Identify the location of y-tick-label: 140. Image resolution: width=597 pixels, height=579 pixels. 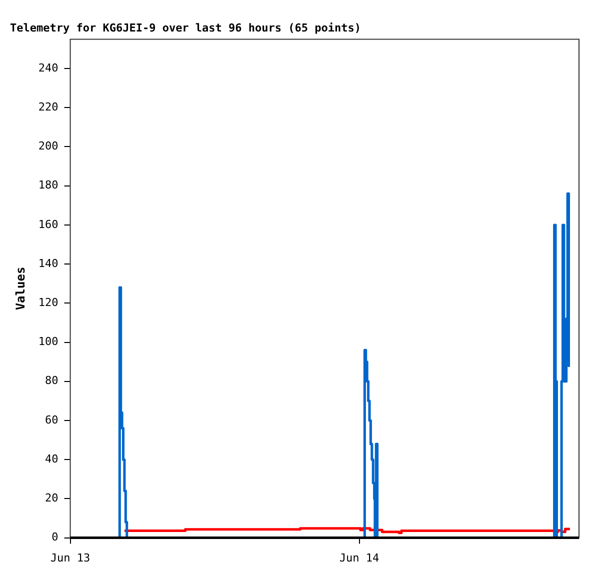
(48, 263).